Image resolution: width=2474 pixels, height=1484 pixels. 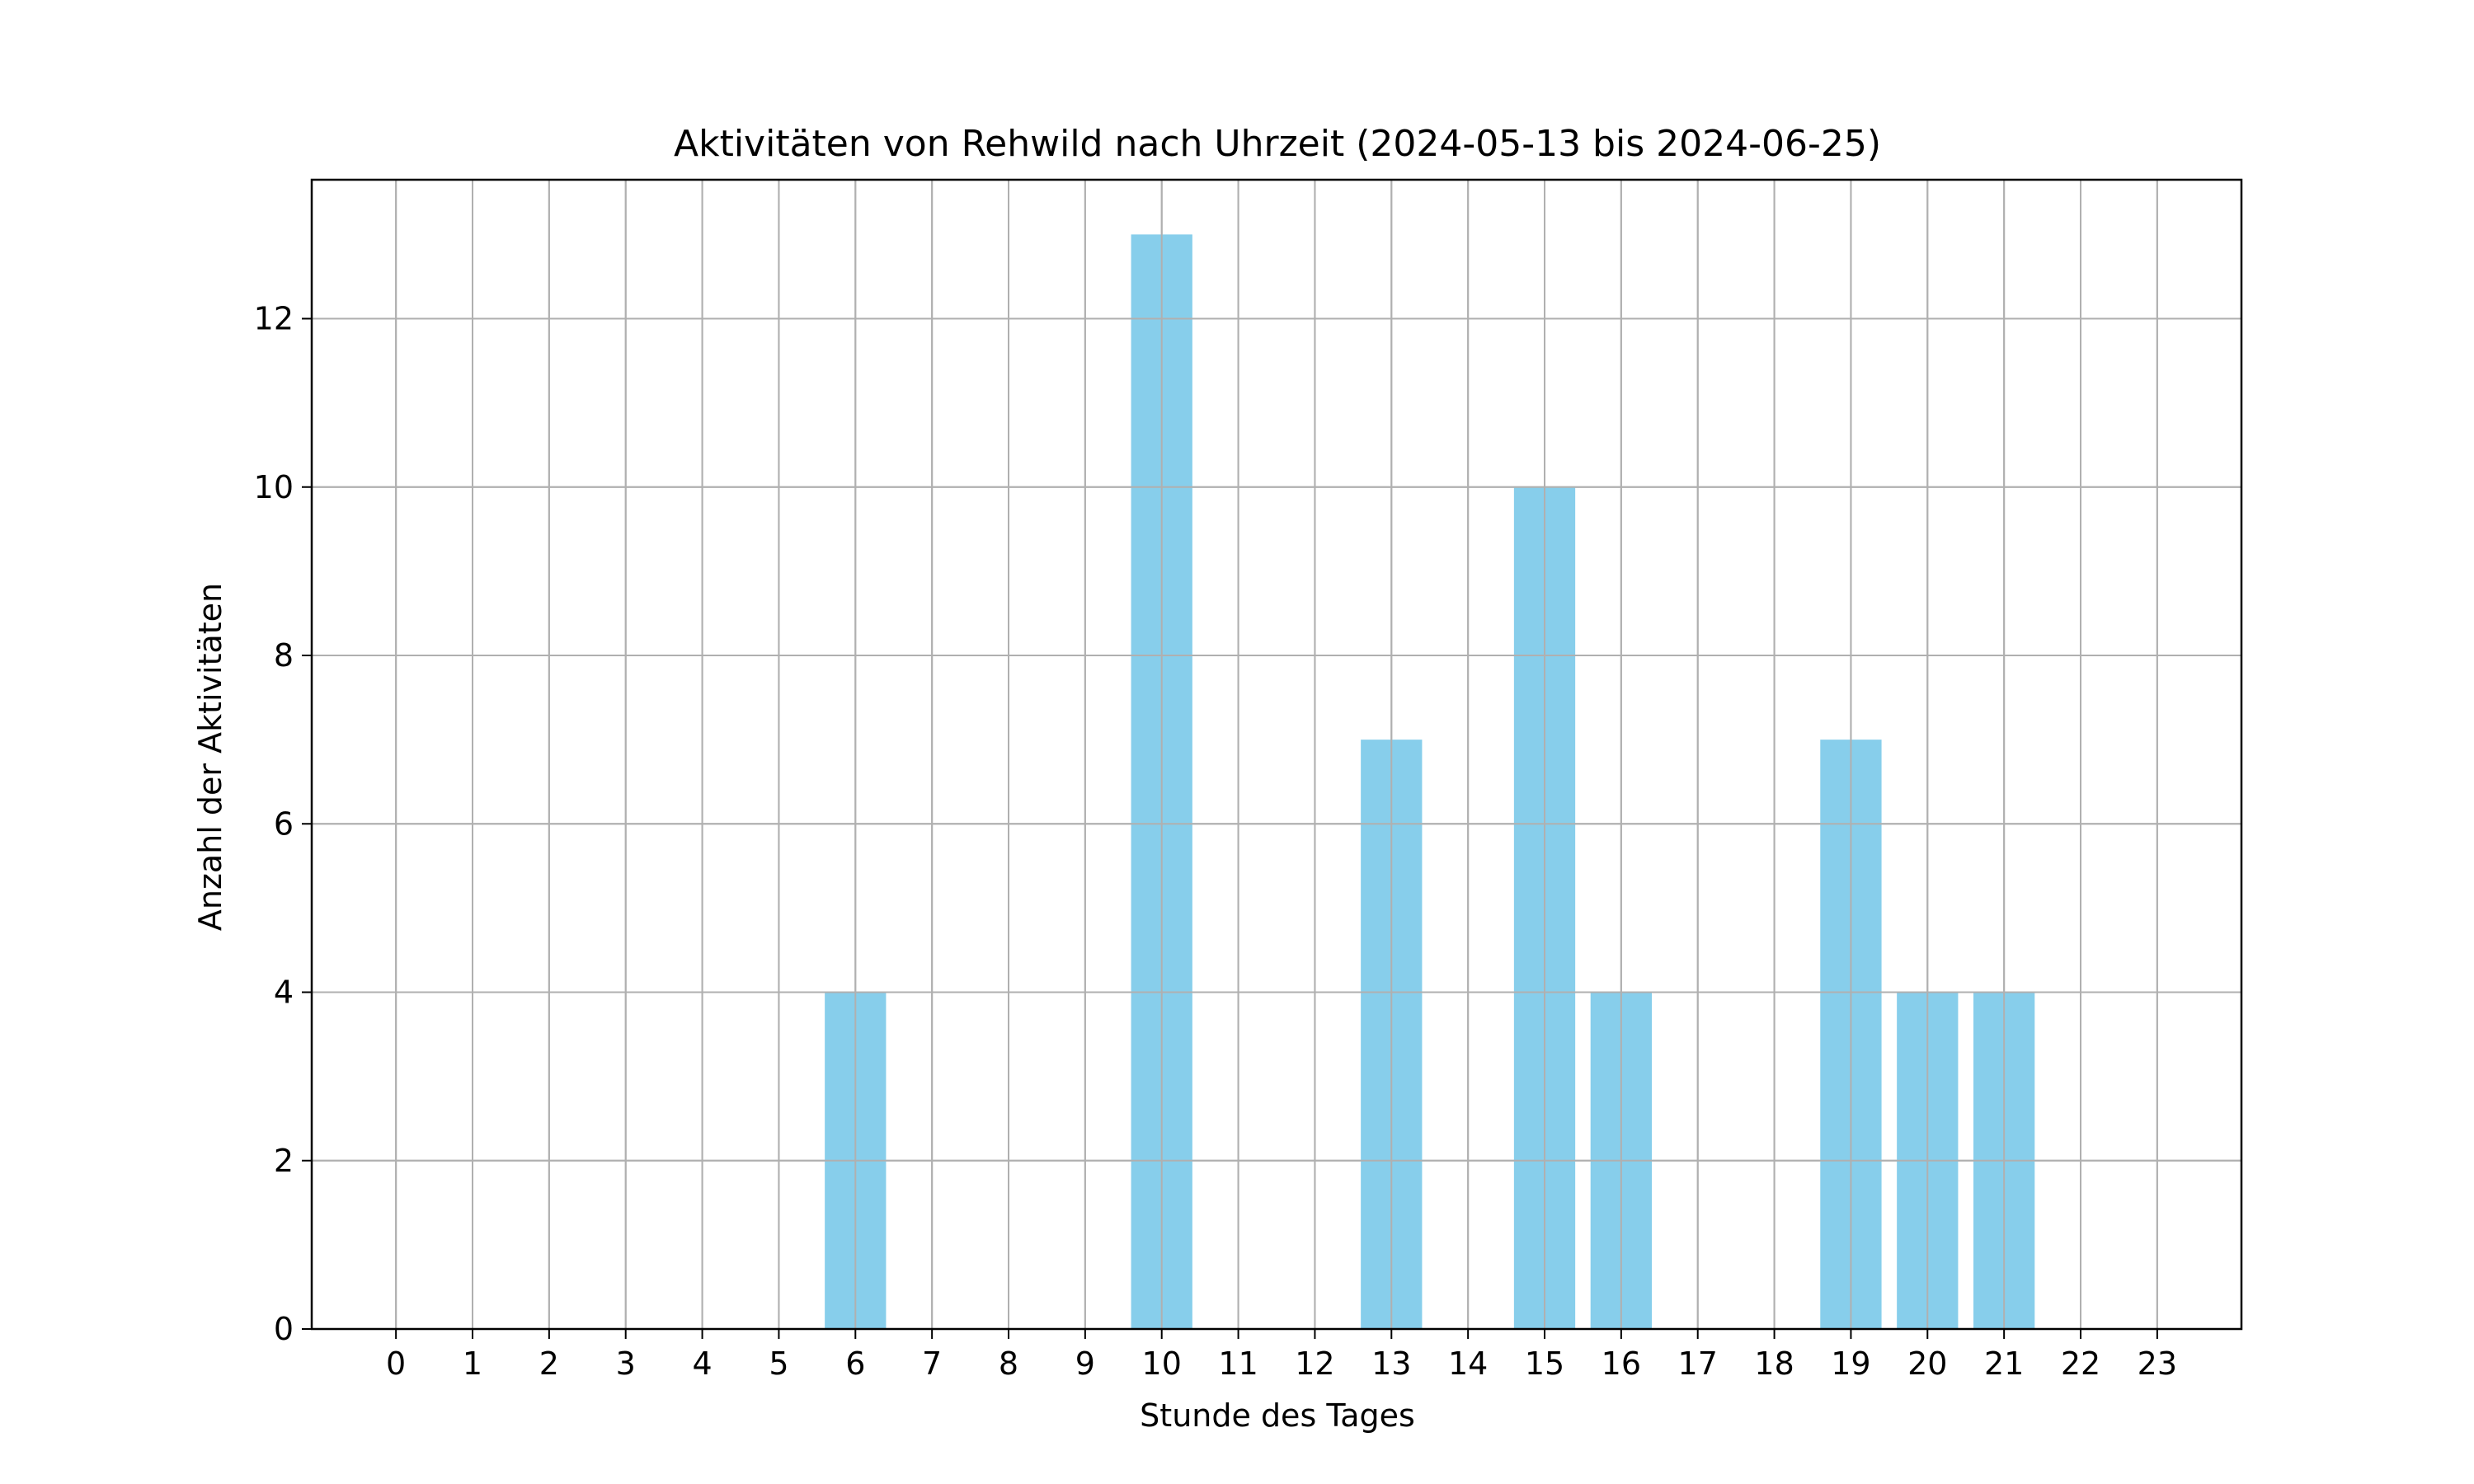 What do you see at coordinates (549, 1363) in the screenshot?
I see `x-tick-label: 2` at bounding box center [549, 1363].